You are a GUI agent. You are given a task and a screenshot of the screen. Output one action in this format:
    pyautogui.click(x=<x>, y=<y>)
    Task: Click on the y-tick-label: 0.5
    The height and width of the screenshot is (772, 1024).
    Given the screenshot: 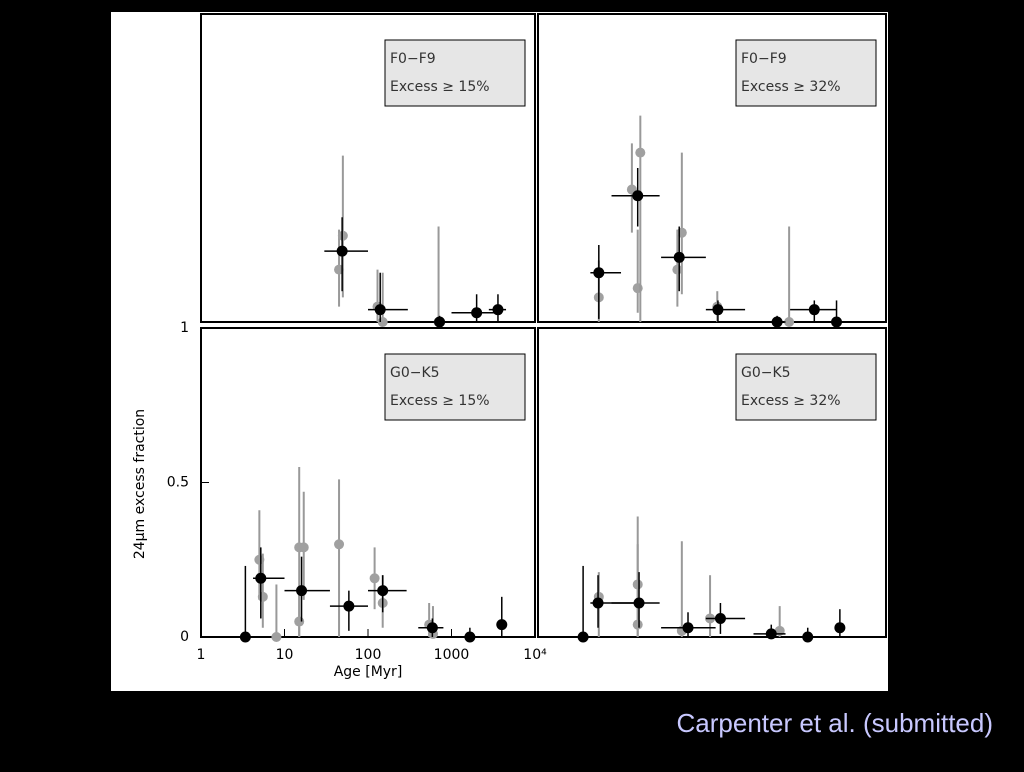 What is the action you would take?
    pyautogui.click(x=178, y=483)
    